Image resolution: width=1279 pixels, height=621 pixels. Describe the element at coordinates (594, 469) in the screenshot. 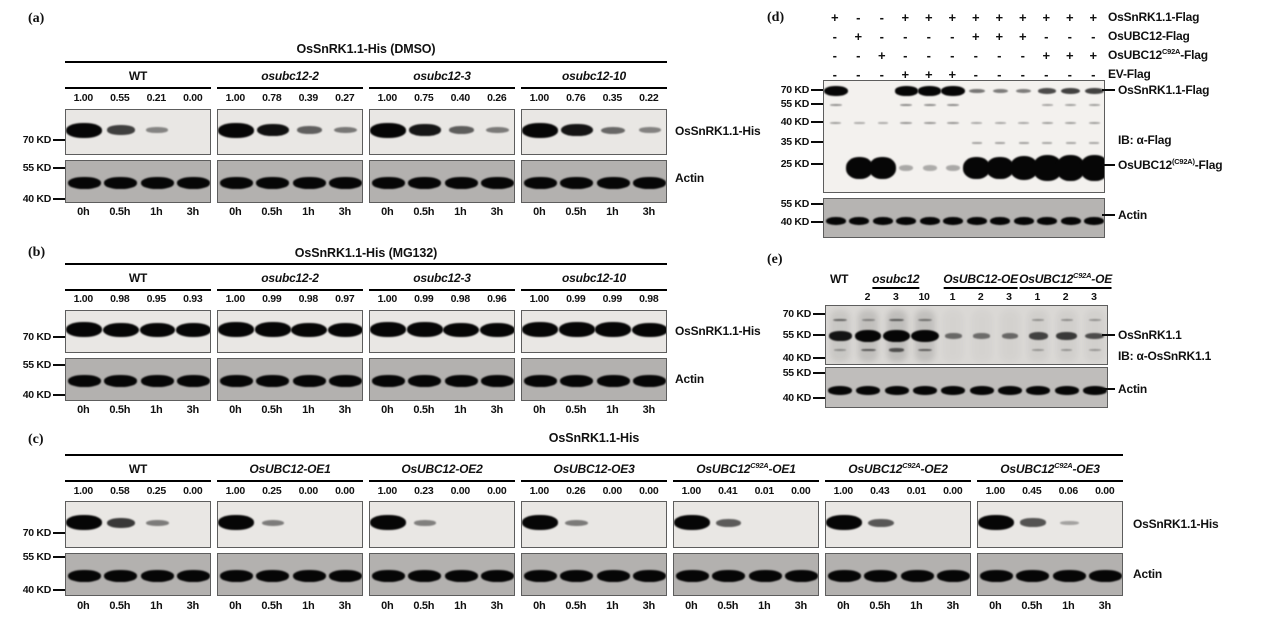

I see `group-name: OsUBC12-OE3` at that location.